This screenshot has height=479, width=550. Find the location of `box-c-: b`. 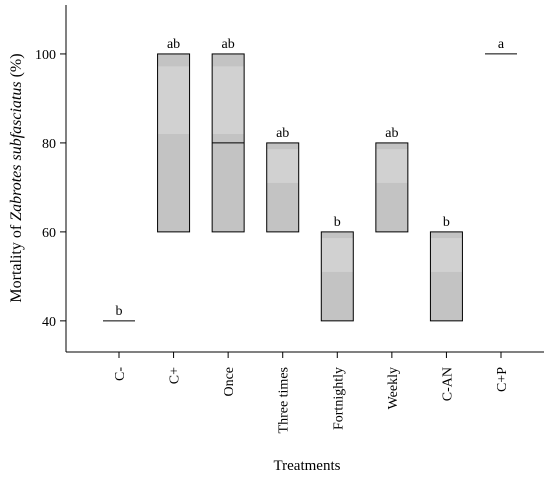

box-c-: b is located at coordinates (119, 313).